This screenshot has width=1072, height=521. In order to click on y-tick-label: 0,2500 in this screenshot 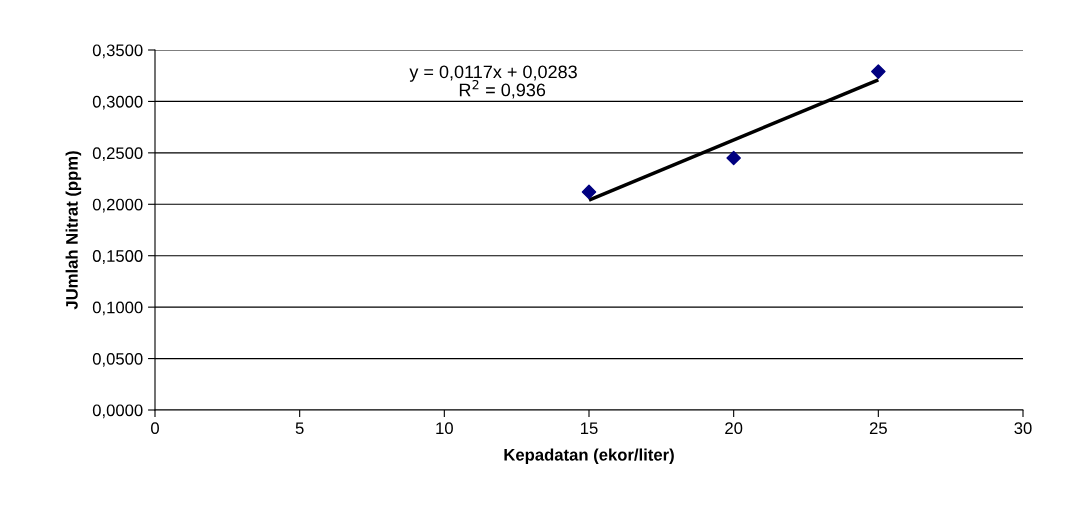, I will do `click(117, 154)`.